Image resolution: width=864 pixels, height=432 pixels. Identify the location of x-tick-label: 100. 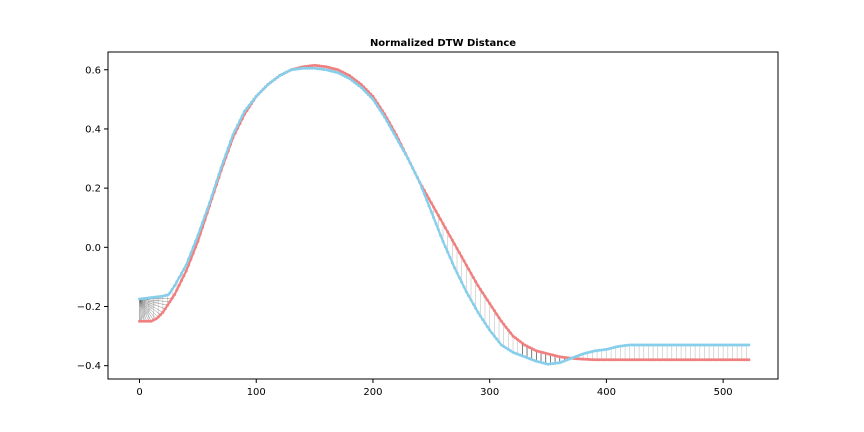
(256, 392).